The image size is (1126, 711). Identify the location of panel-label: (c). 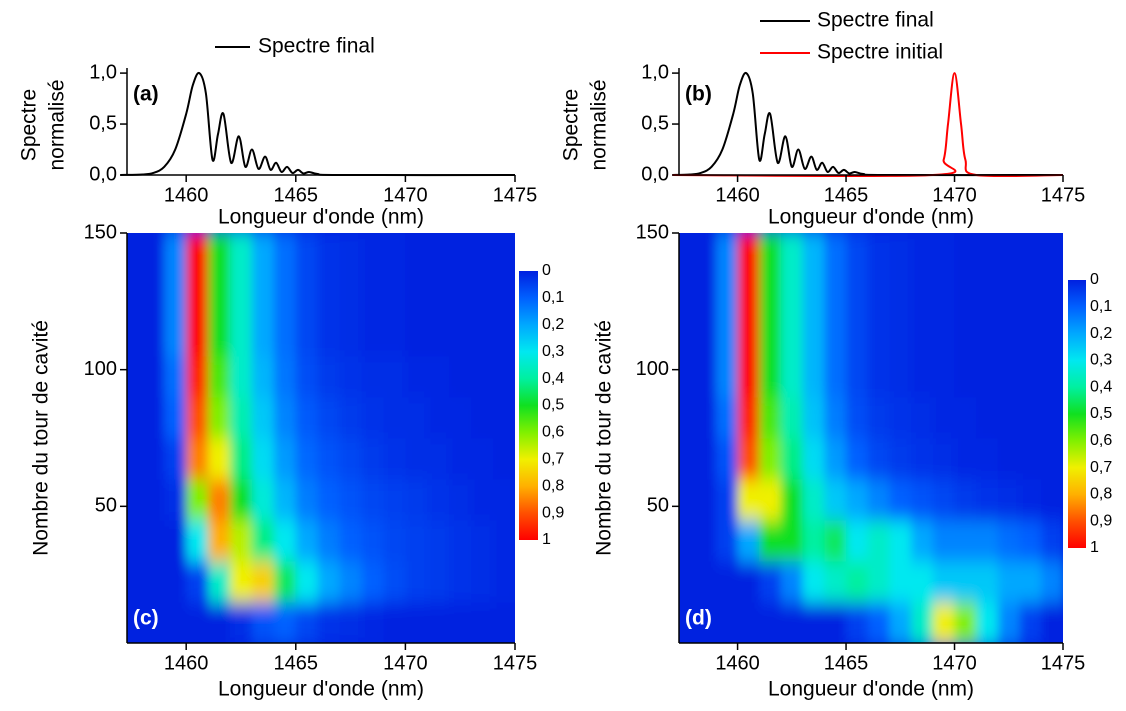
(146, 618).